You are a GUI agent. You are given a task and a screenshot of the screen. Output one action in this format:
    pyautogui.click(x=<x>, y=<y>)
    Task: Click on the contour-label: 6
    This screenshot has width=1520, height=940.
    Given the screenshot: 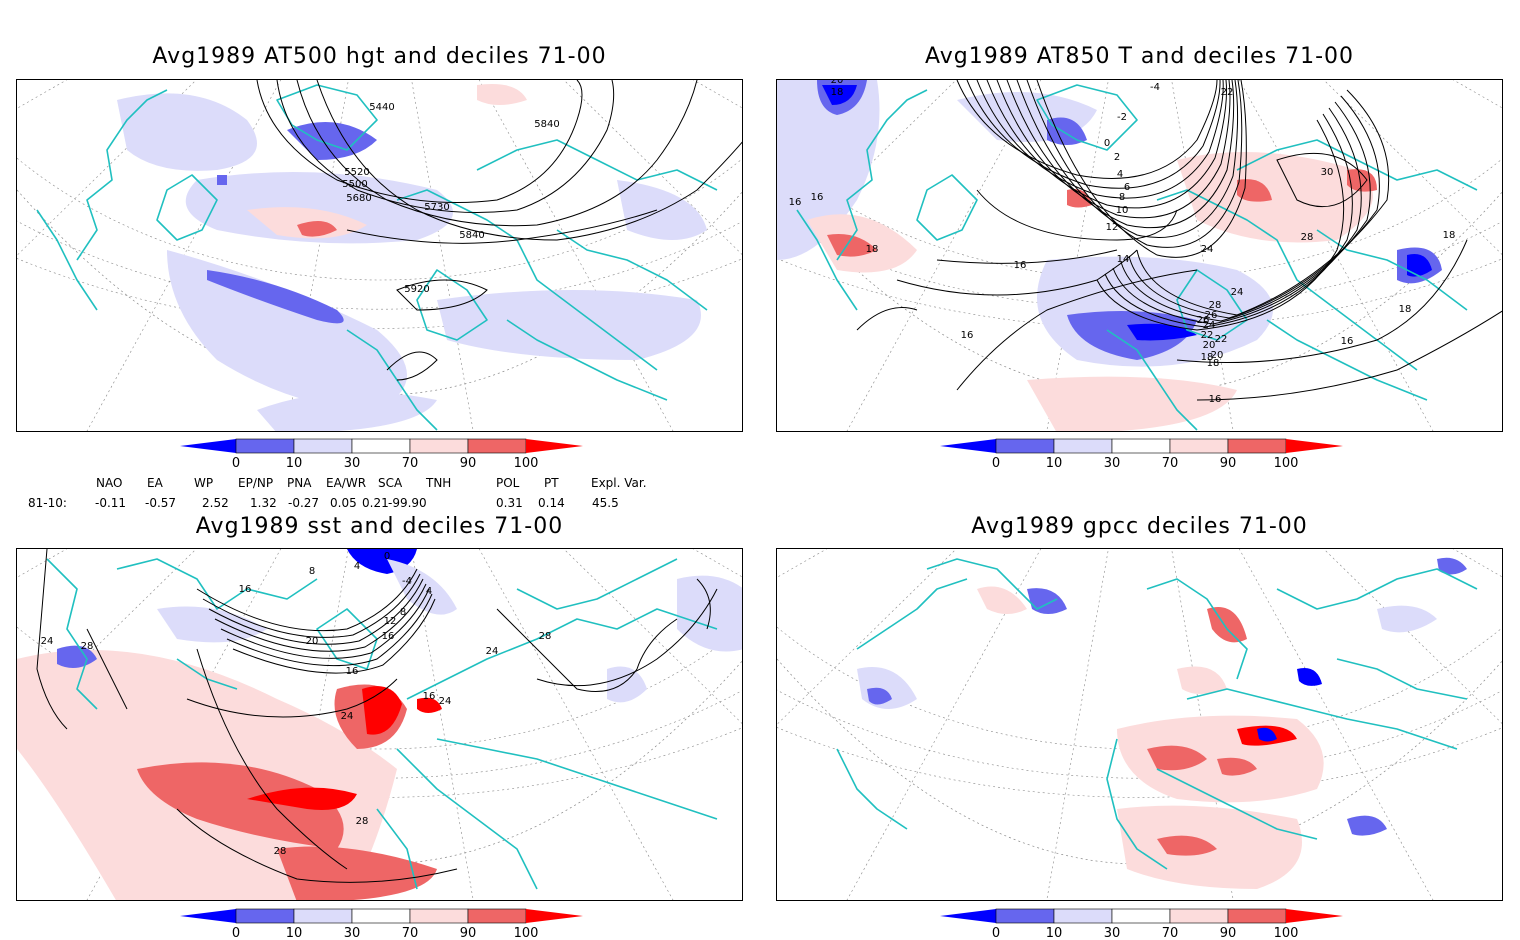 What is the action you would take?
    pyautogui.click(x=1127, y=187)
    